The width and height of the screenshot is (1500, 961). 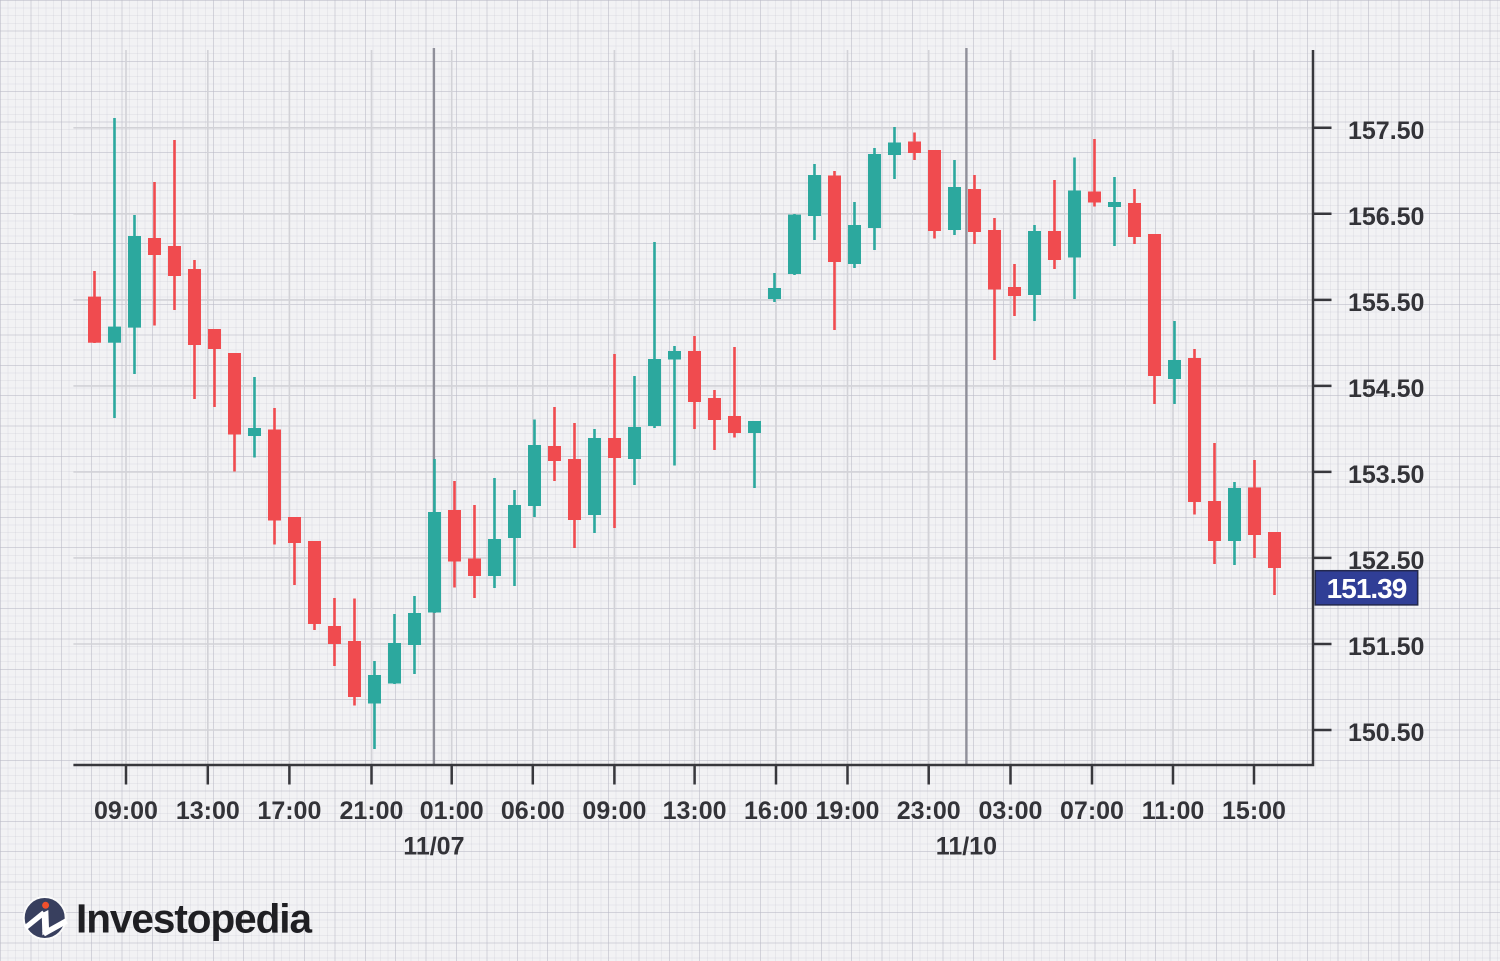 What do you see at coordinates (1386, 733) in the screenshot?
I see `svg-text: 150.50` at bounding box center [1386, 733].